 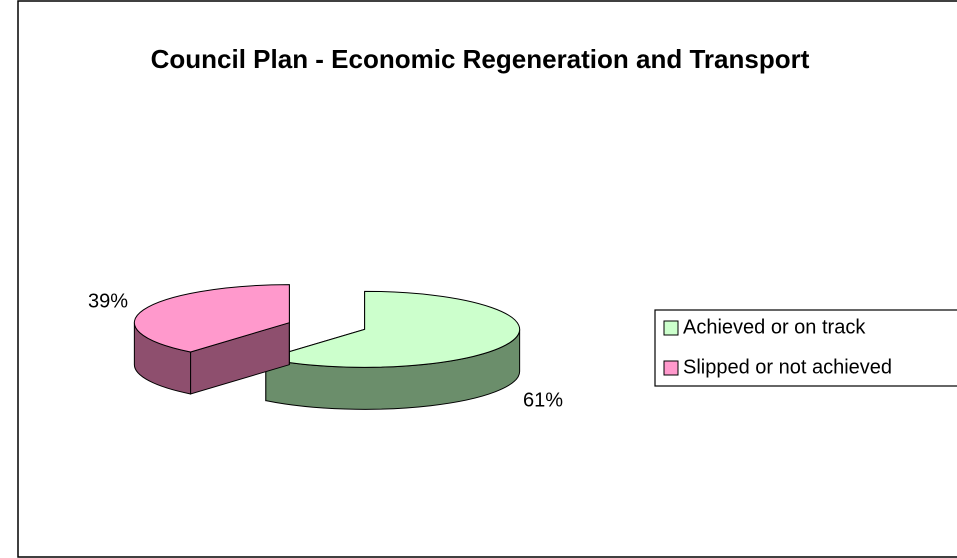 What do you see at coordinates (787, 367) in the screenshot?
I see `legend-label: Slipped or not achieved` at bounding box center [787, 367].